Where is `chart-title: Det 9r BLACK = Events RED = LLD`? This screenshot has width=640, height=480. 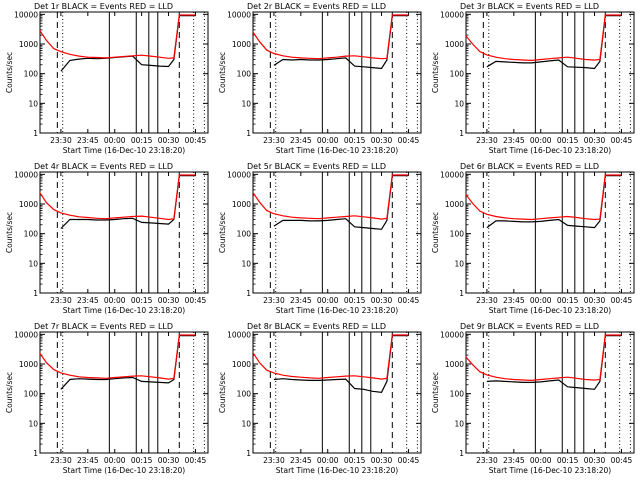
chart-title: Det 9r BLACK = Events RED = LLD is located at coordinates (529, 326).